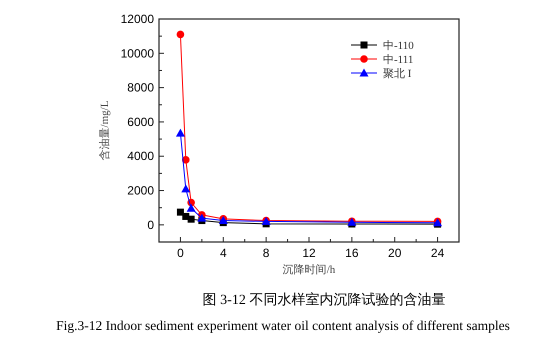 This screenshot has height=346, width=560. Describe the element at coordinates (309, 269) in the screenshot. I see `x-axis-title: 沉降时间/h` at that location.